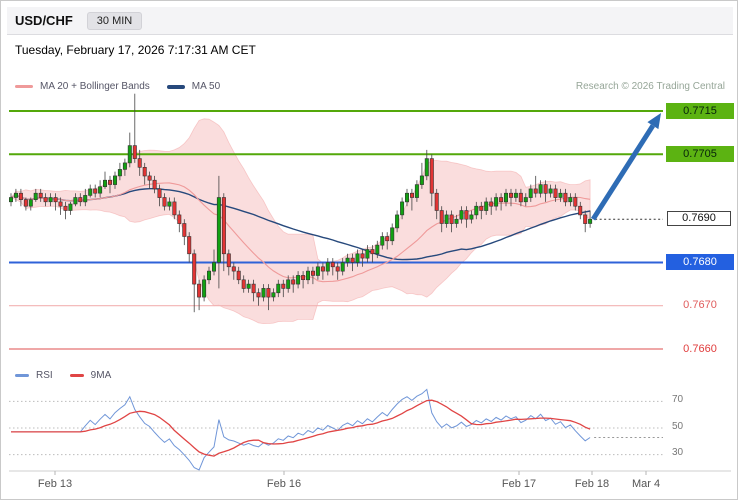 This screenshot has width=738, height=500. I want to click on last-price-badge-0-7690: 0.7690, so click(699, 218).